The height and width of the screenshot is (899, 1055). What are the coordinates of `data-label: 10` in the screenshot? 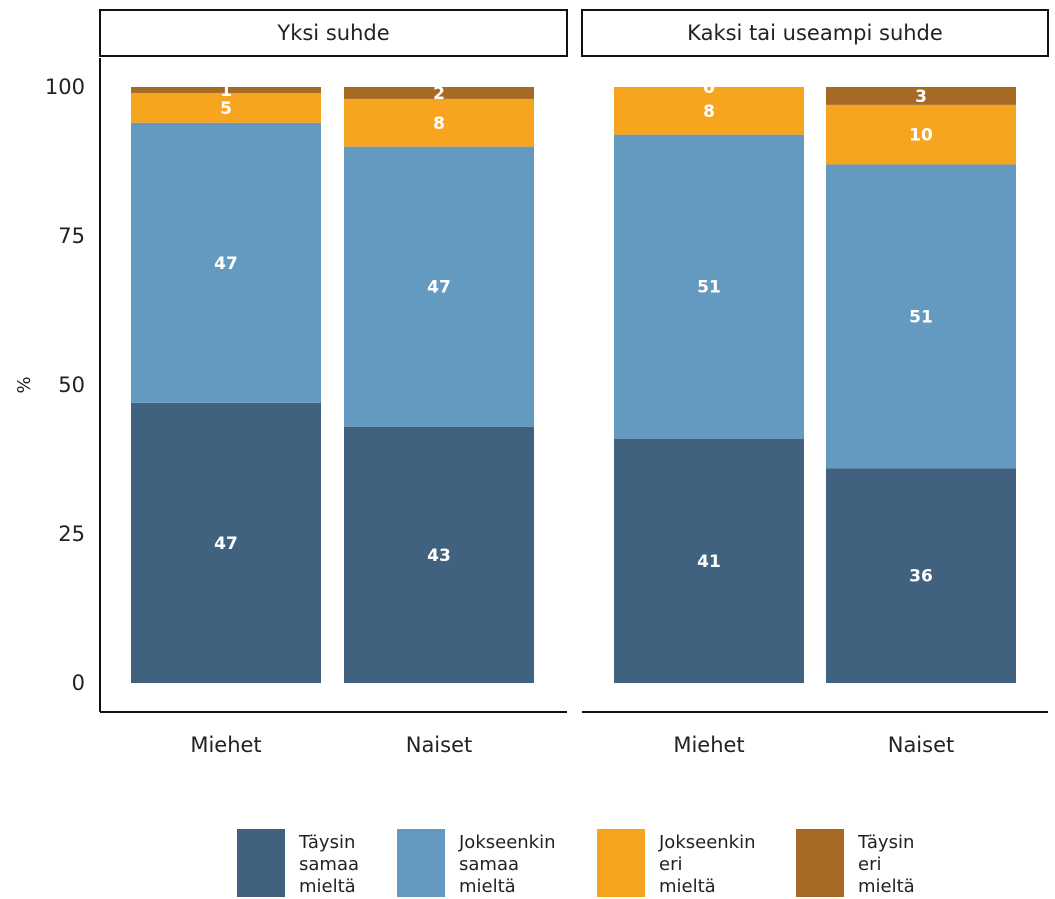 It's located at (921, 136).